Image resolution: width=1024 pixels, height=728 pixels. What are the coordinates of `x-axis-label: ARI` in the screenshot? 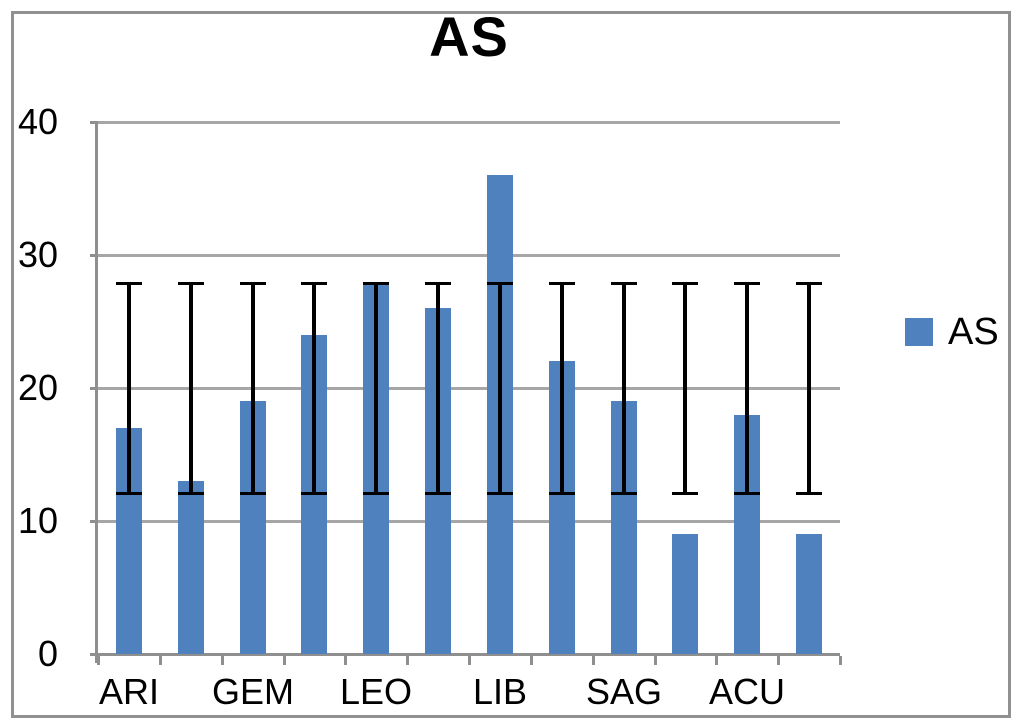 It's located at (128, 691).